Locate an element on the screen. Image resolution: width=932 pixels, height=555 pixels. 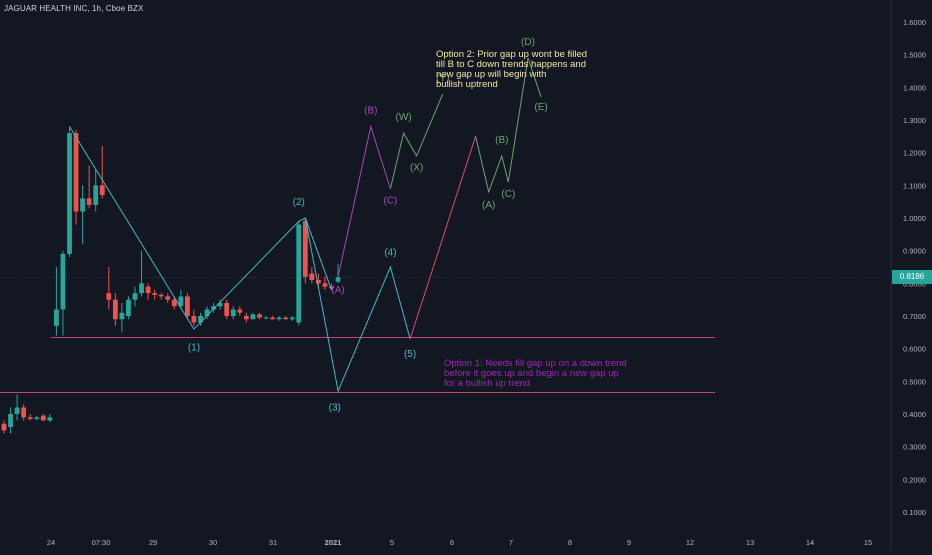
price-tick-label: 0.5000 is located at coordinates (914, 381).